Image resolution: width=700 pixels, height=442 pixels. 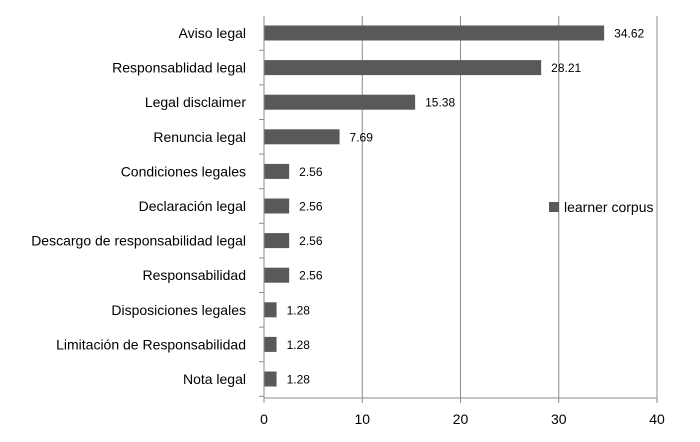 I want to click on x-tick-labels: 0 10 20 30 40, so click(x=462, y=419).